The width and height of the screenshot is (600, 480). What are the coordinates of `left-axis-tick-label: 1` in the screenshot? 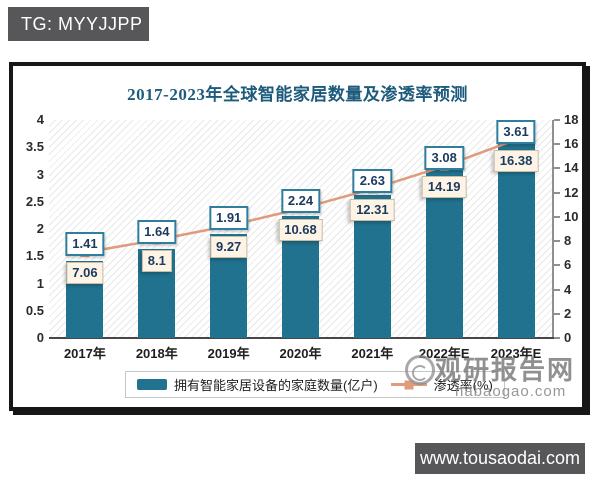 It's located at (40, 283).